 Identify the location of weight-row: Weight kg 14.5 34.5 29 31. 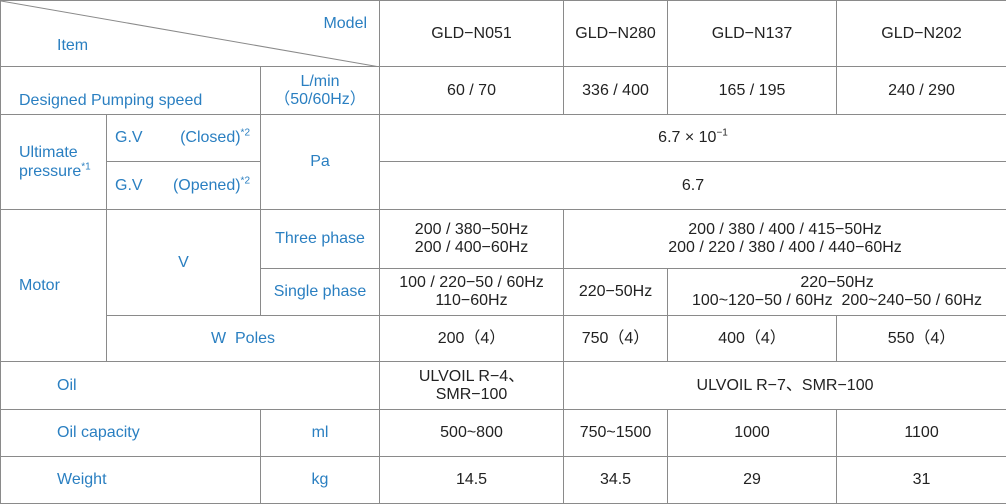
(503, 480).